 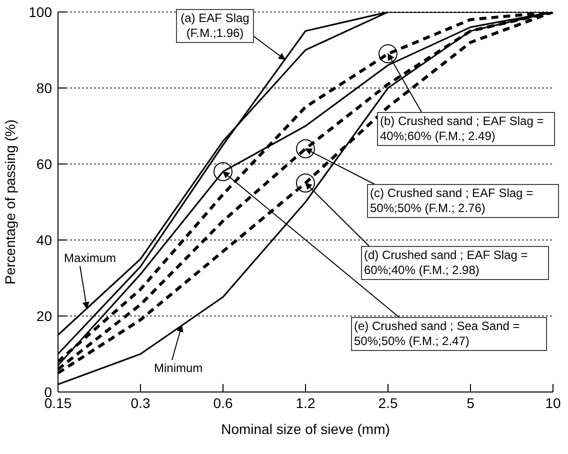 What do you see at coordinates (553, 402) in the screenshot?
I see `x-tick-label: 10` at bounding box center [553, 402].